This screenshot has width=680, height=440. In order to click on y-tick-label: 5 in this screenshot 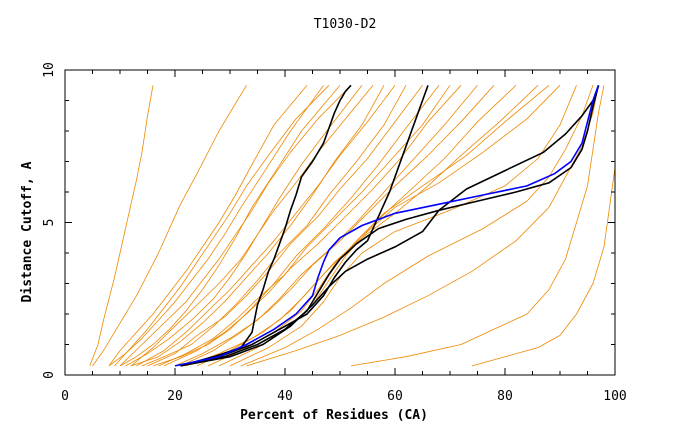, I will do `click(49, 223)`.